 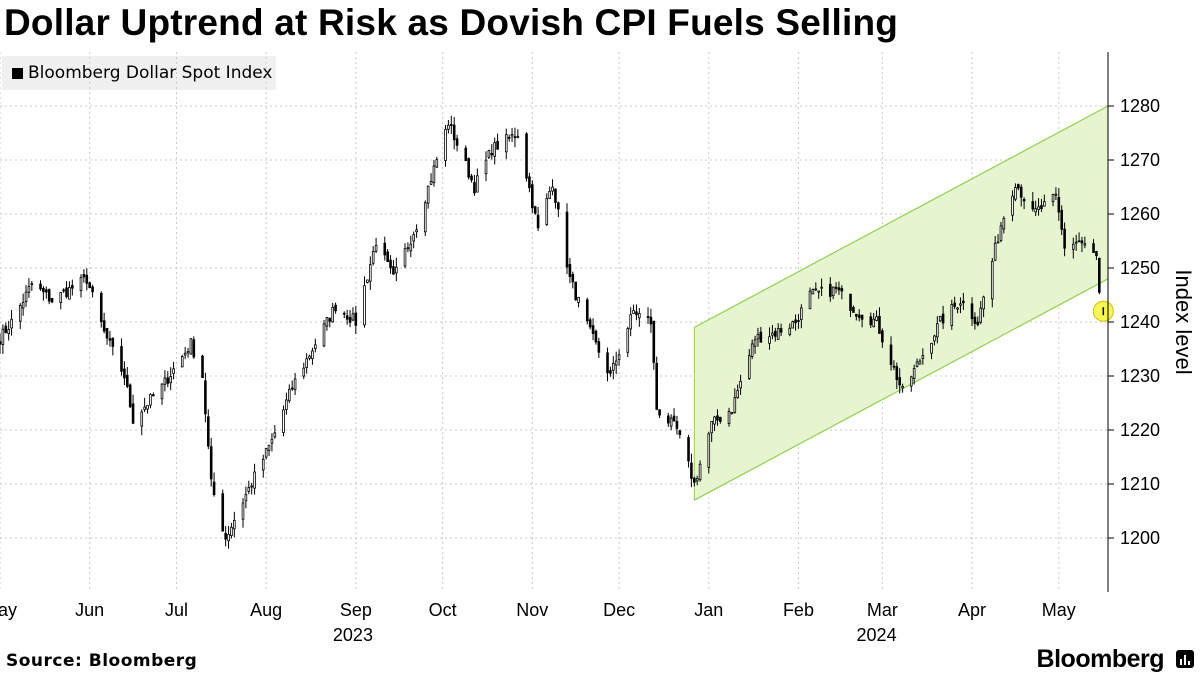 I want to click on x-tick-label: Jul, so click(x=176, y=610).